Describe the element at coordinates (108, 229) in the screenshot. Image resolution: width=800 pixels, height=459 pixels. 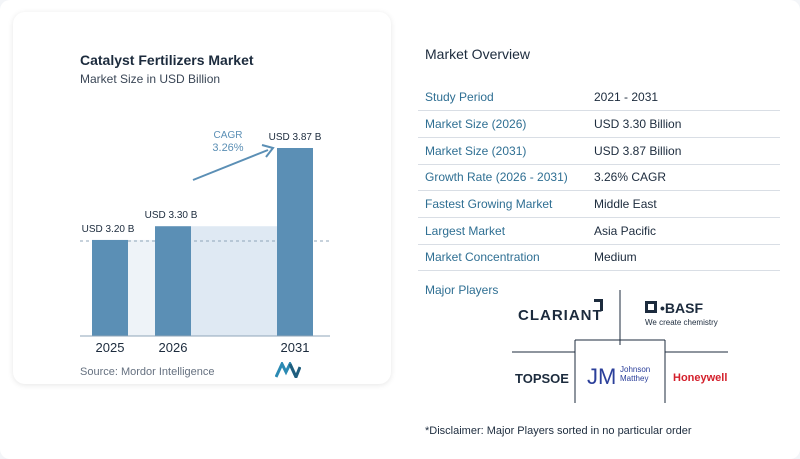
I see `value-label-2025: USD 3.20 B` at that location.